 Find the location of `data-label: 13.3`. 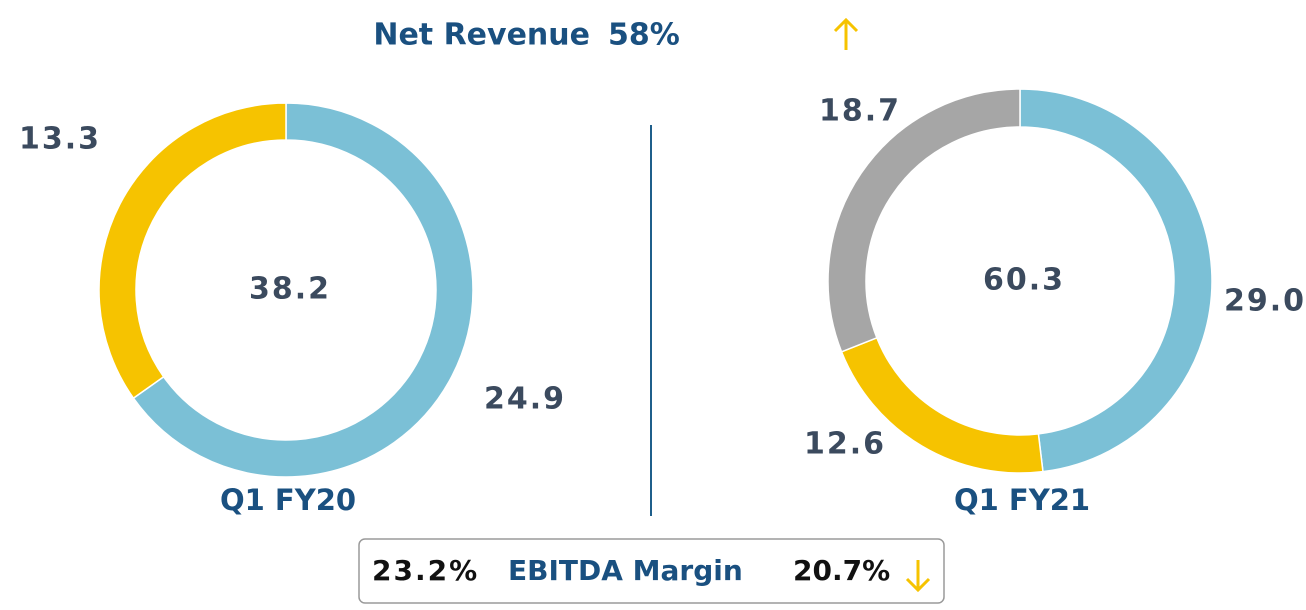

data-label: 13.3 is located at coordinates (60, 139).